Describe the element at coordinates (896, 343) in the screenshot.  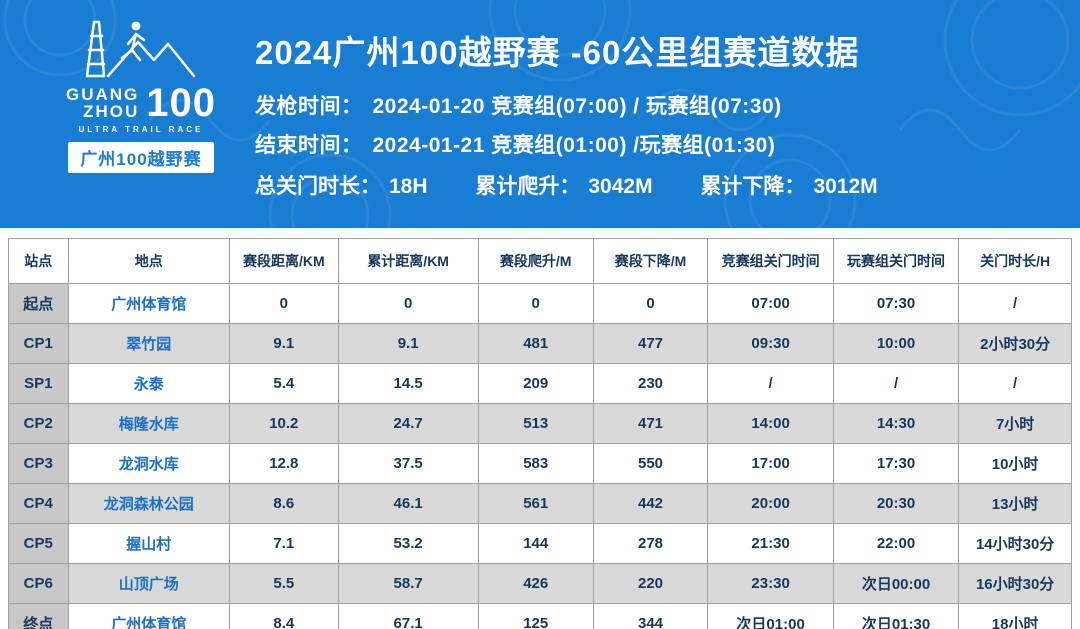
I see `data-cell: 10:00` at that location.